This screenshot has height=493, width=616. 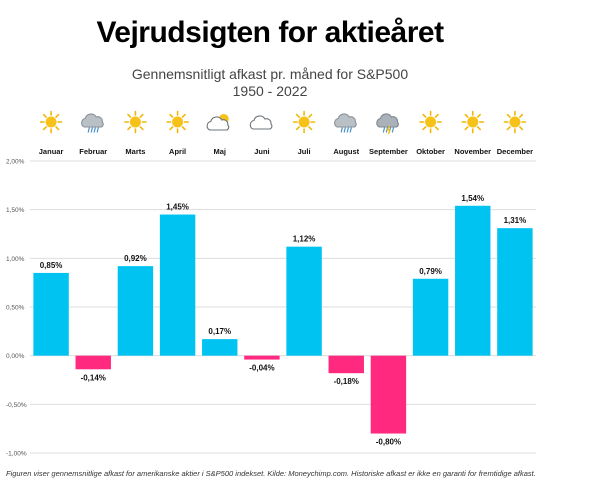 What do you see at coordinates (218, 122) in the screenshot?
I see `sun-cloud-icon` at bounding box center [218, 122].